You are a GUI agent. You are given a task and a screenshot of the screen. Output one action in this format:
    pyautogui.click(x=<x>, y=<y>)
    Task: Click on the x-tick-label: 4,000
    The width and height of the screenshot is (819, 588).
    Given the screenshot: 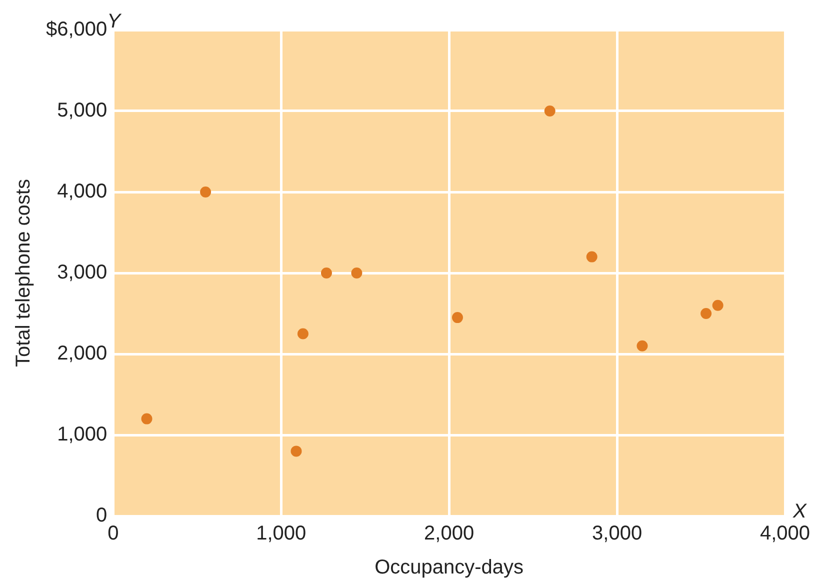 What is the action you would take?
    pyautogui.click(x=785, y=533)
    